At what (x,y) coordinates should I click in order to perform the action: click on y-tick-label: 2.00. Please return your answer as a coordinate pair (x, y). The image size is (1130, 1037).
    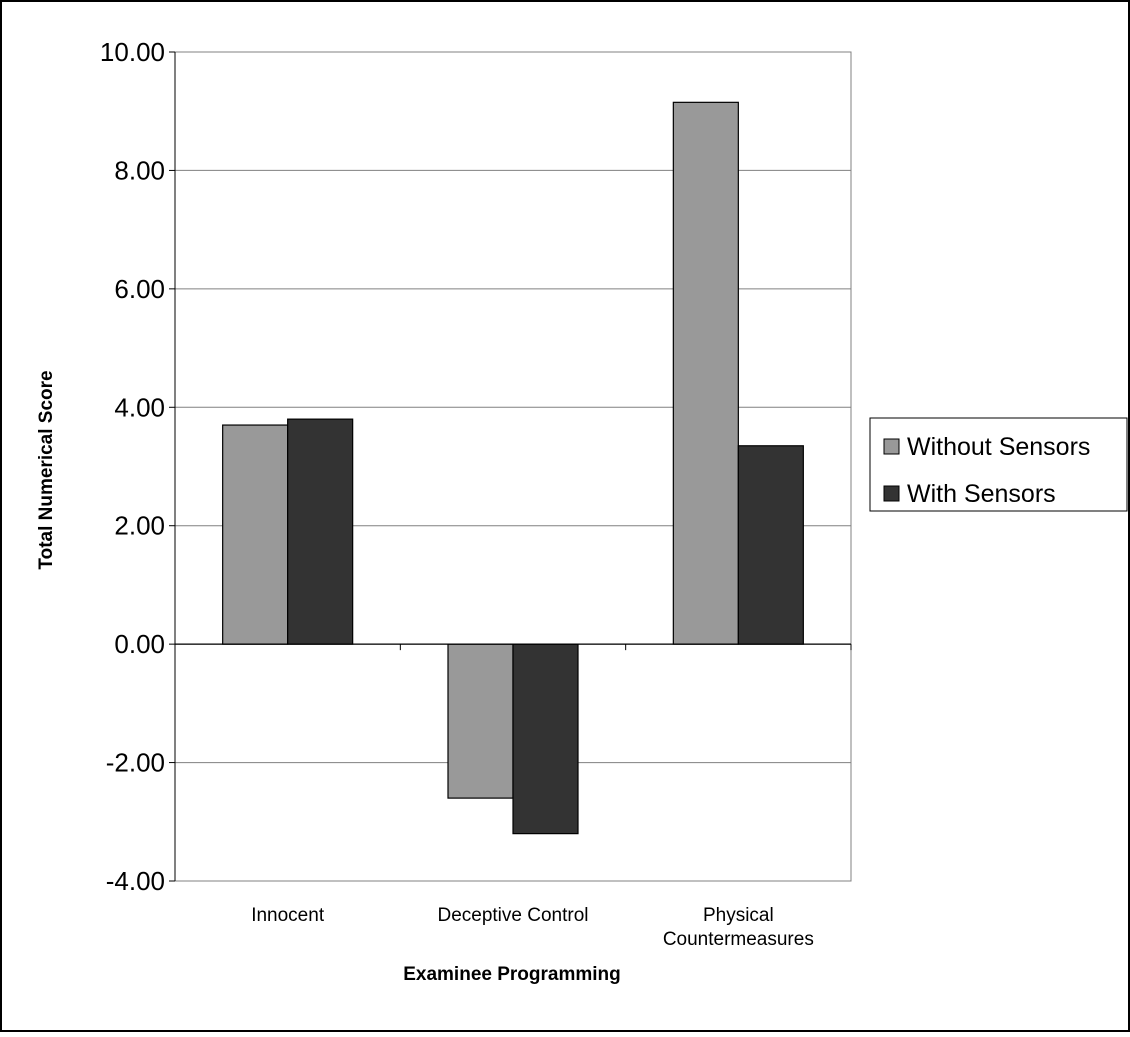
    Looking at the image, I should click on (139, 526).